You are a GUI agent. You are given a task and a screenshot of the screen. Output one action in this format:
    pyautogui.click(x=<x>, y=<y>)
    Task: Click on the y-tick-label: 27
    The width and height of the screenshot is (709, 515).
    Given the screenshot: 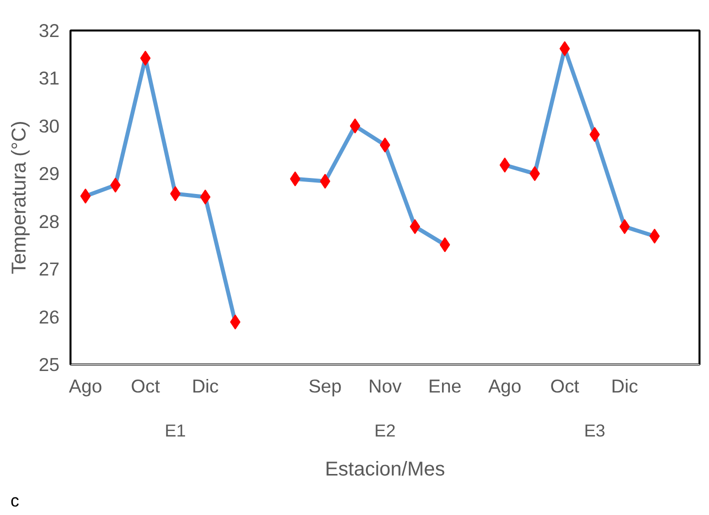 What is the action you would take?
    pyautogui.click(x=49, y=269)
    